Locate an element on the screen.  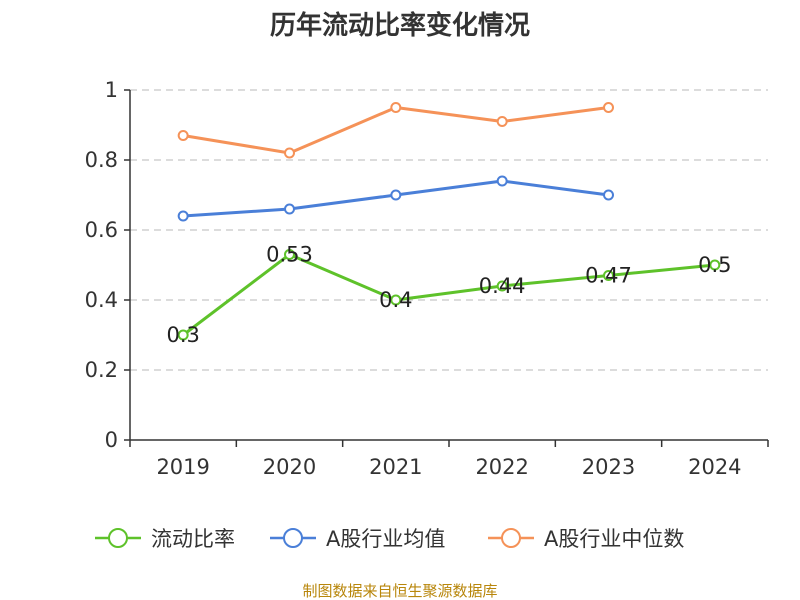
y-tick-label: 0.4 is located at coordinates (101, 300).